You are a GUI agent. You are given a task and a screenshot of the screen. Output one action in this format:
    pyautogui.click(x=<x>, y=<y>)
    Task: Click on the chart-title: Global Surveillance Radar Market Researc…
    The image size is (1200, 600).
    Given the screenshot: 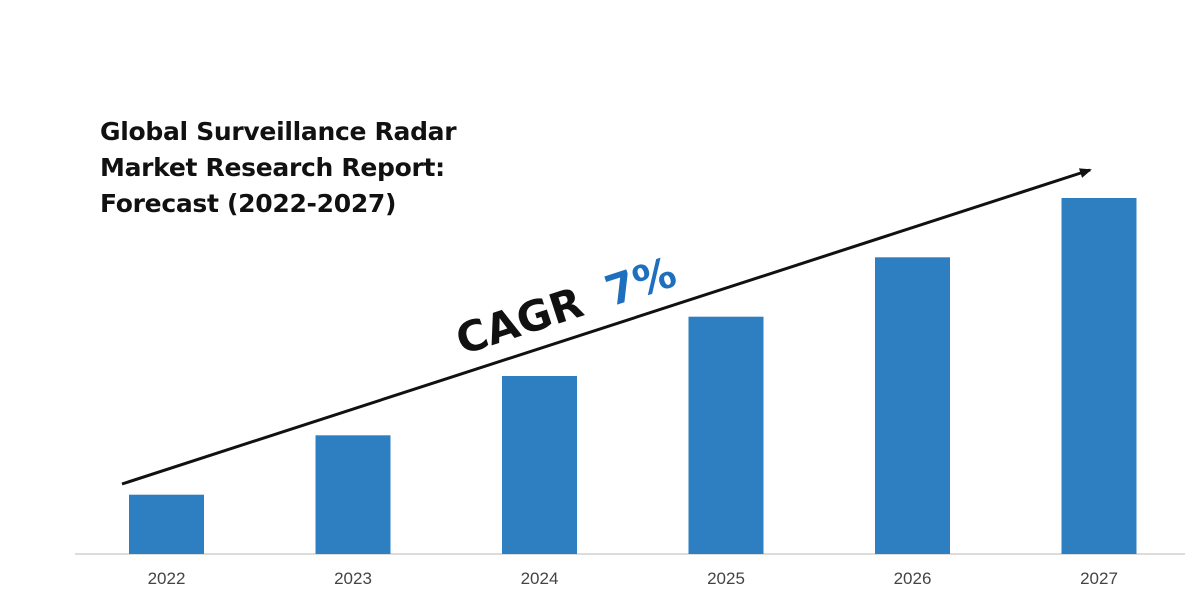 What is the action you would take?
    pyautogui.click(x=310, y=168)
    